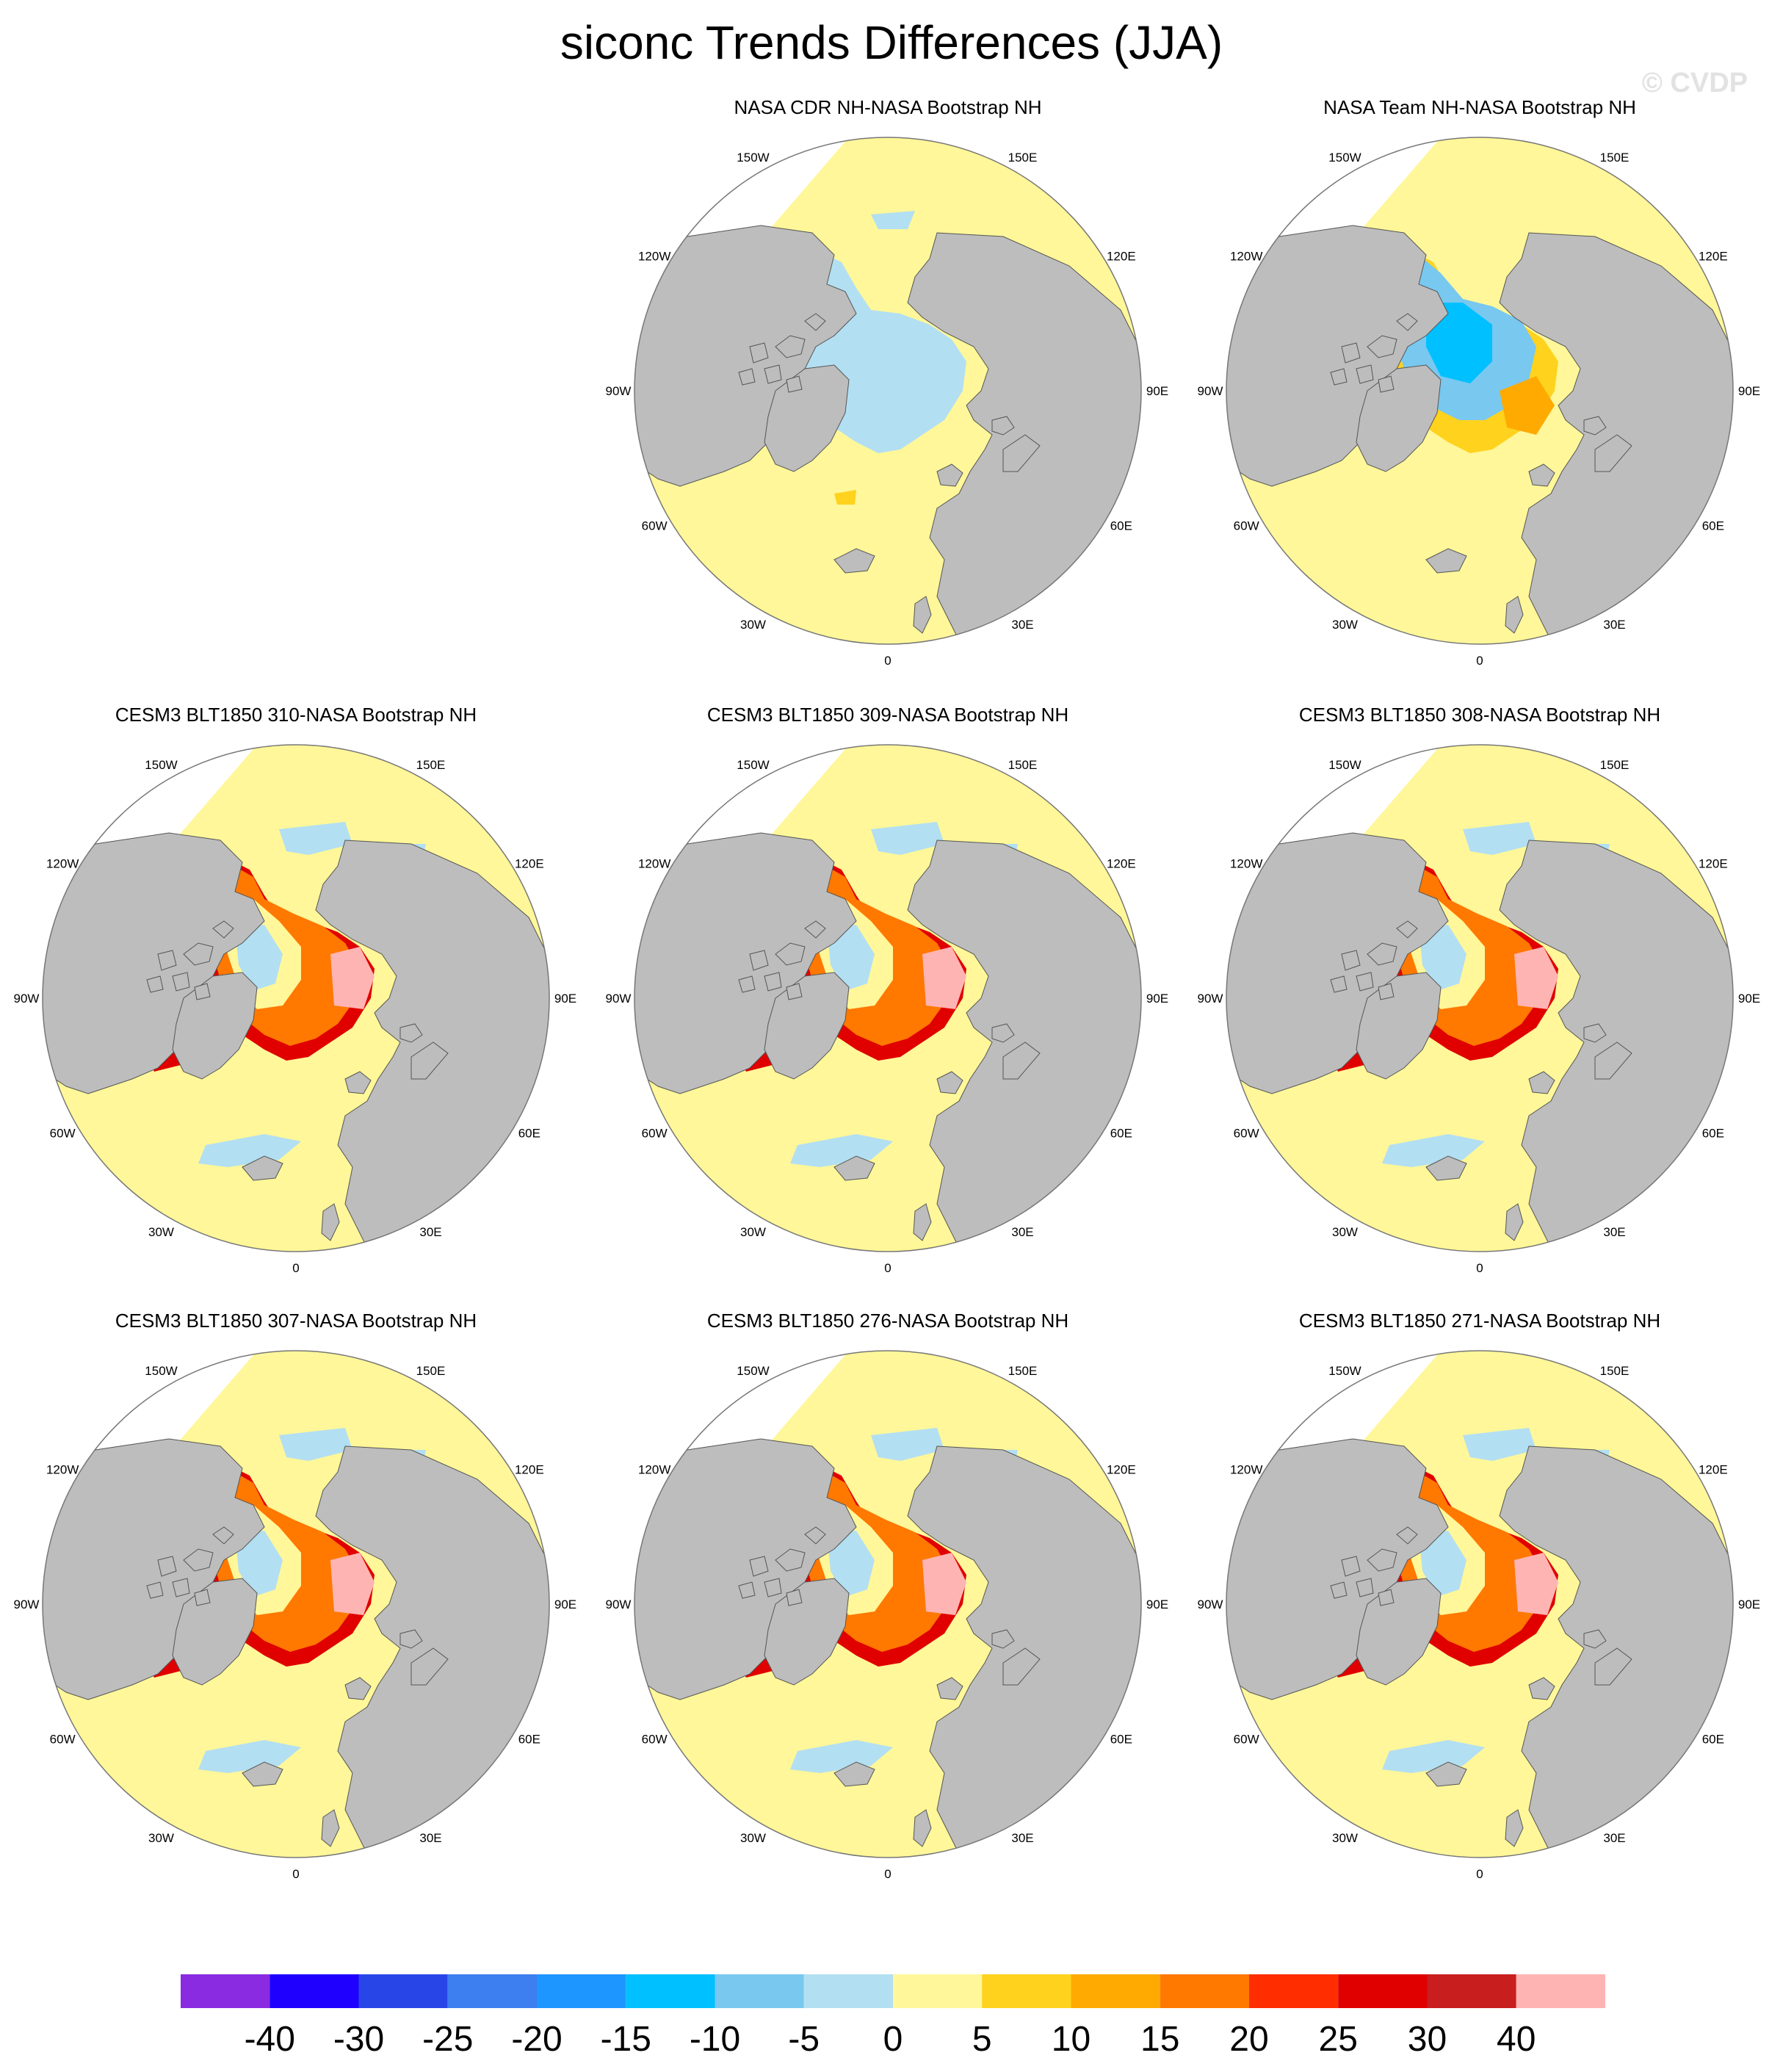 The width and height of the screenshot is (1783, 2072). Describe the element at coordinates (804, 2040) in the screenshot. I see `colorbar-label: -5` at that location.